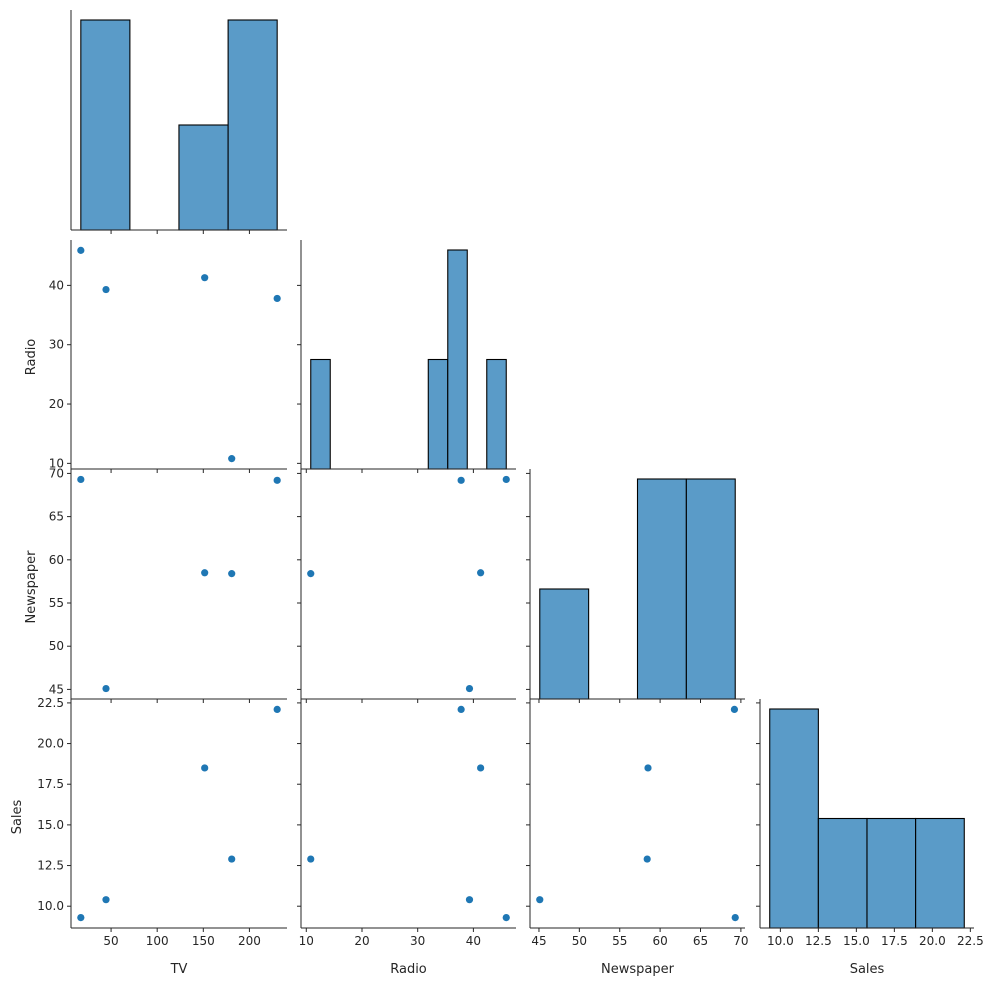 The height and width of the screenshot is (986, 986). I want to click on ylabel-radio: Radio, so click(31, 357).